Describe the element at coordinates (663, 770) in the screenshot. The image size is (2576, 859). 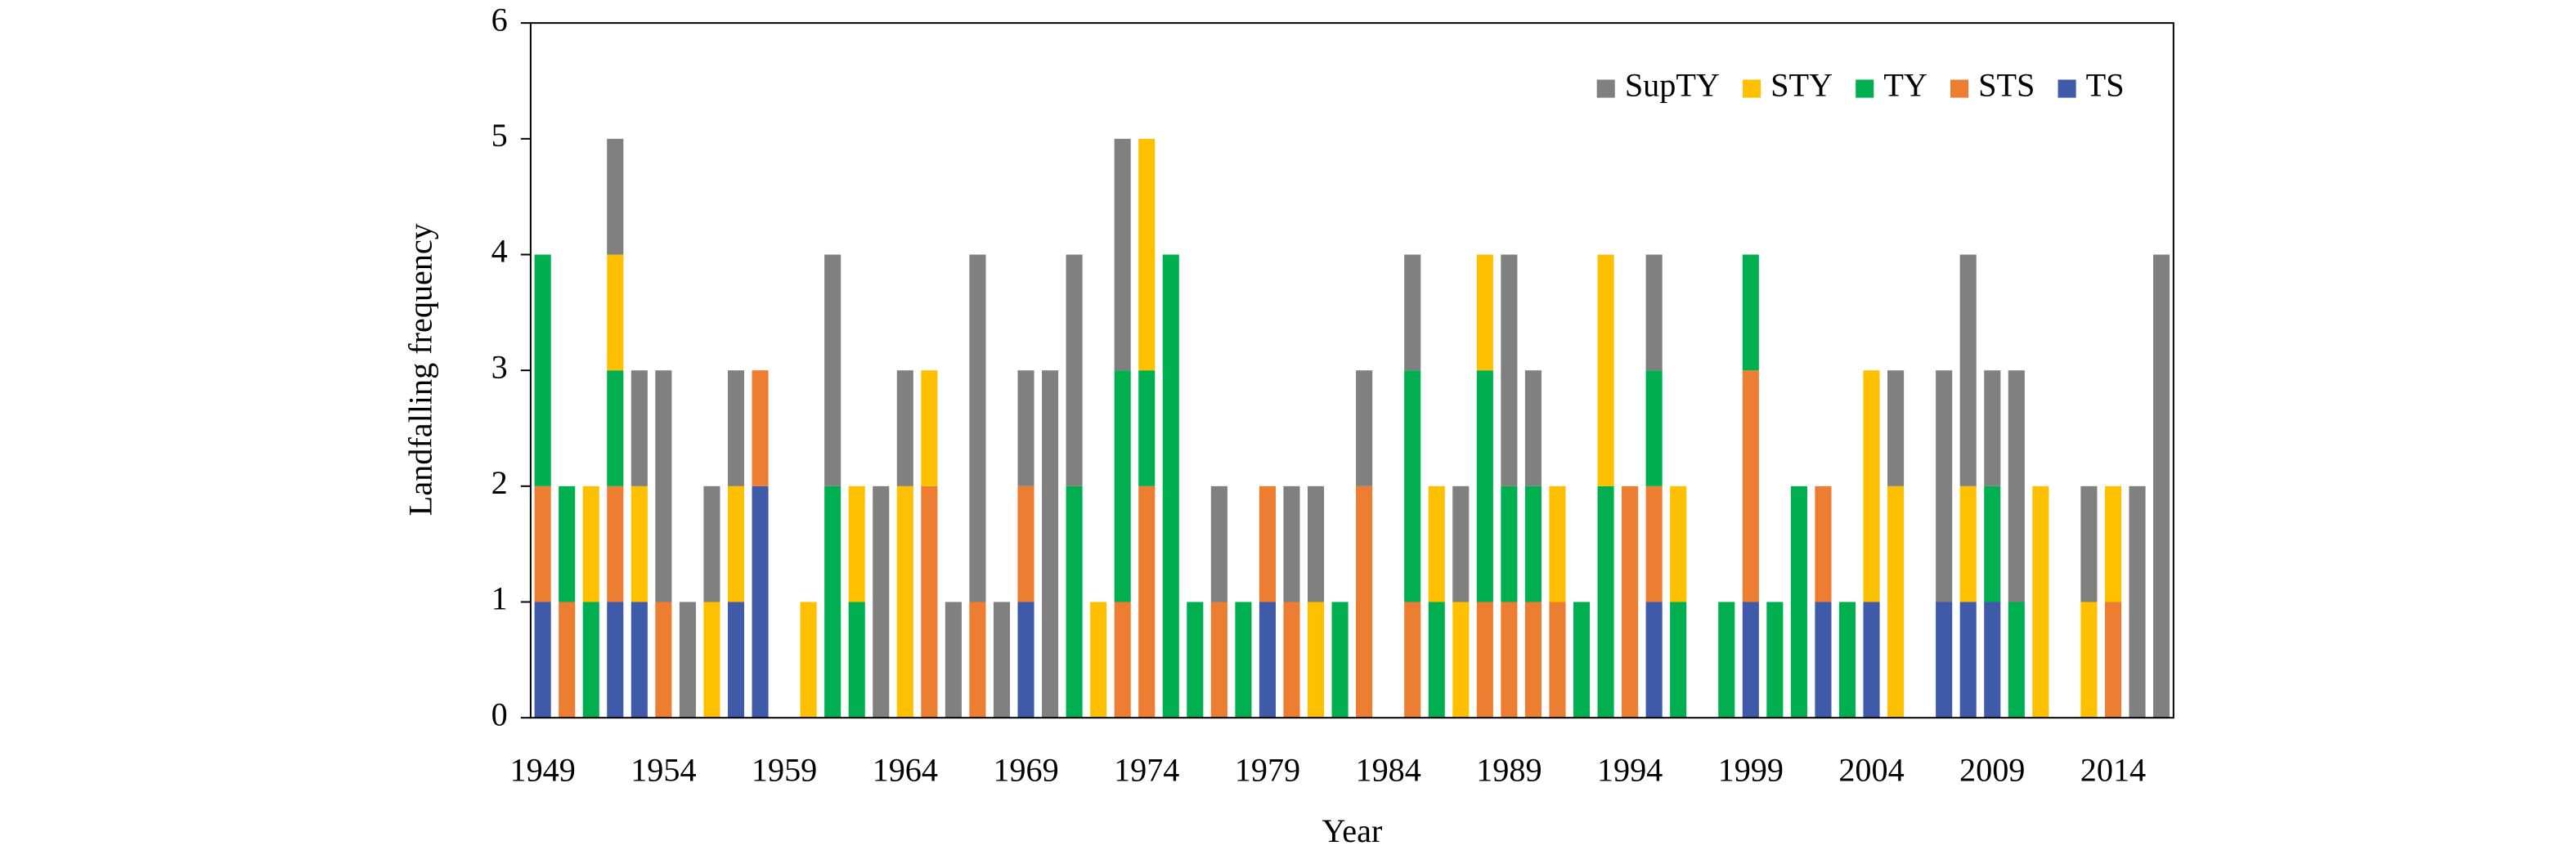
I see `x-tick-label: 1954` at that location.